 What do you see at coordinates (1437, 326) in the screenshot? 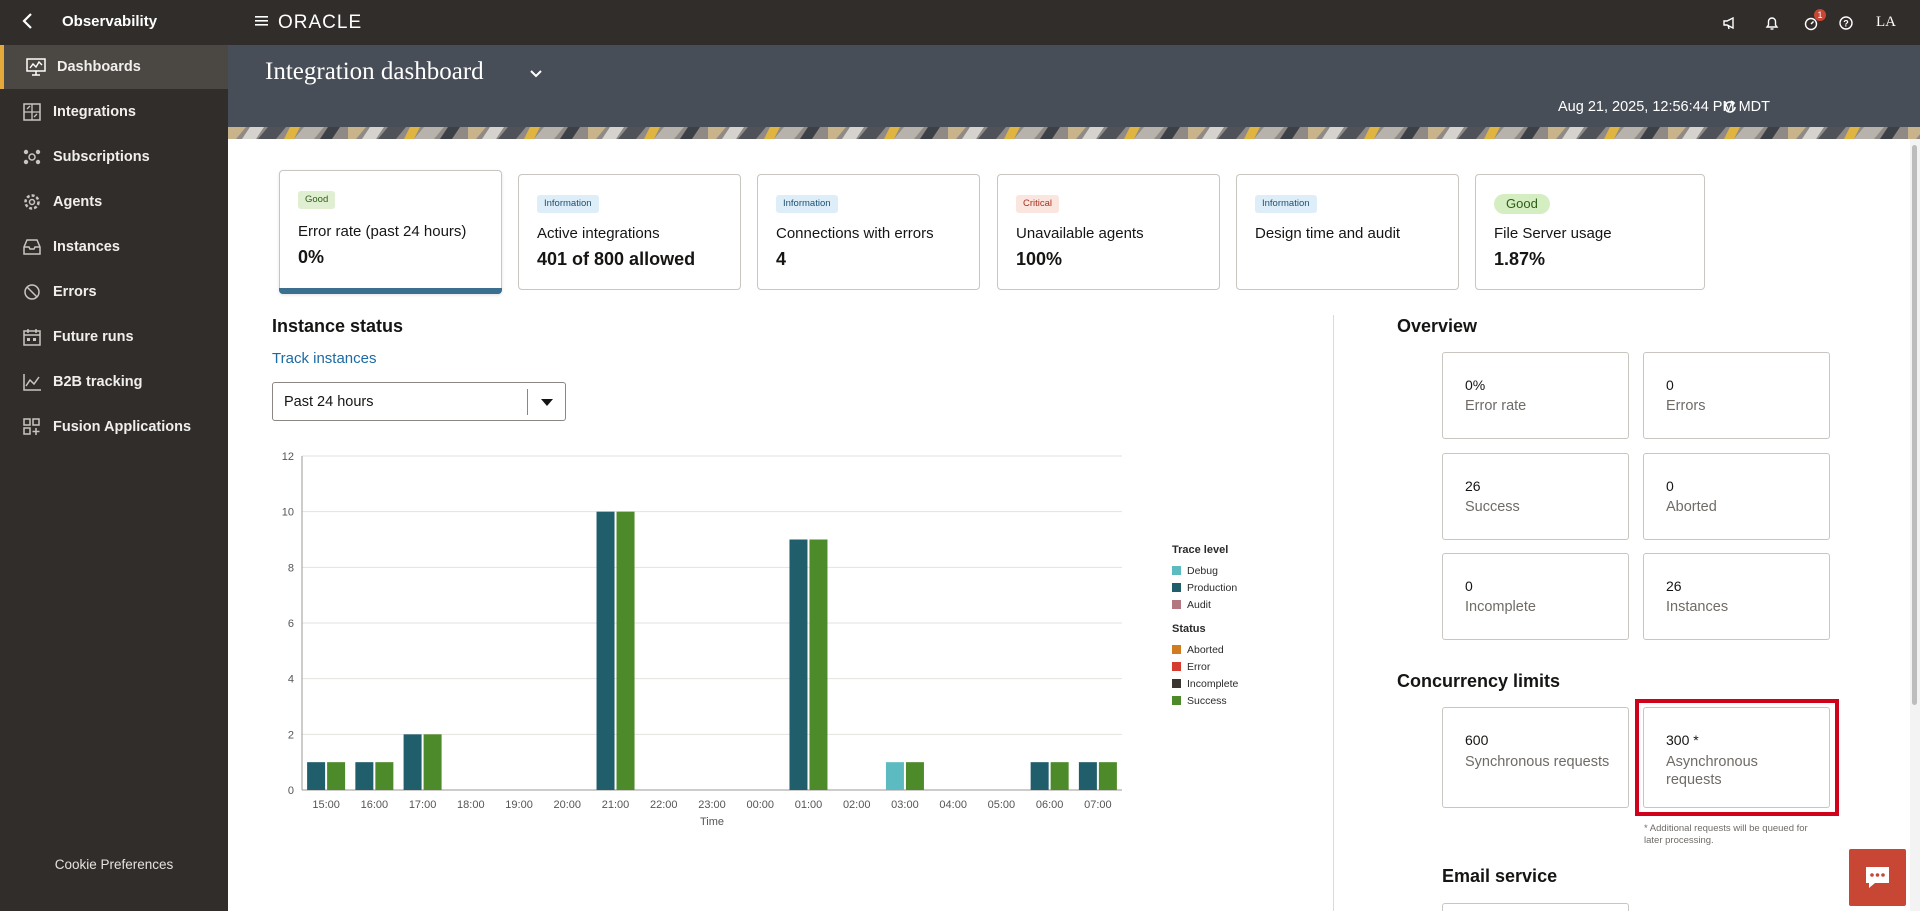
I see `overview-title: Overview` at bounding box center [1437, 326].